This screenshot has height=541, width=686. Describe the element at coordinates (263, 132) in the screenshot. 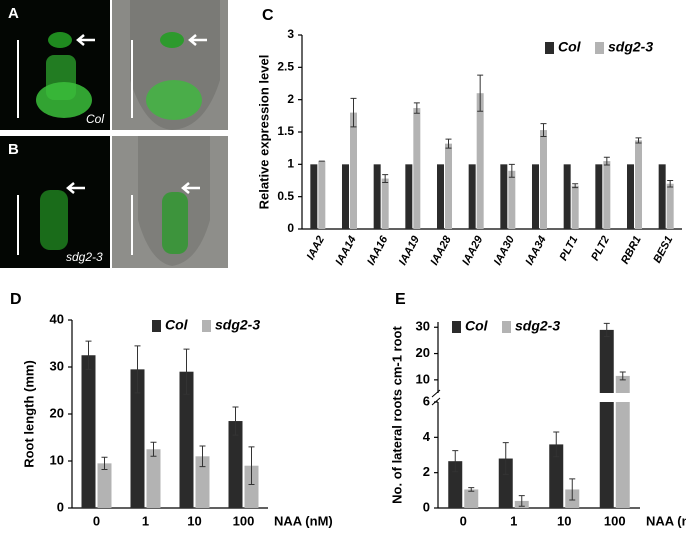

I see `y-axis-label: Relative expression level` at that location.